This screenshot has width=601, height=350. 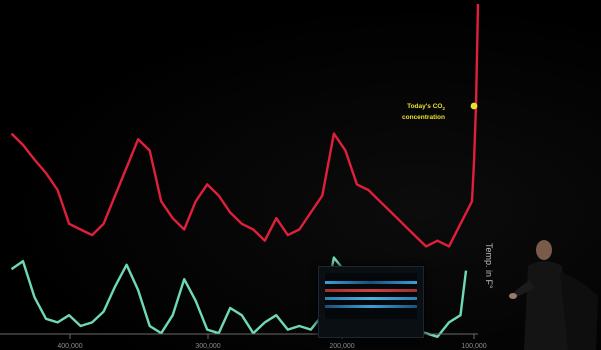 What do you see at coordinates (423, 117) in the screenshot?
I see `annotation-line-2: concentration` at bounding box center [423, 117].